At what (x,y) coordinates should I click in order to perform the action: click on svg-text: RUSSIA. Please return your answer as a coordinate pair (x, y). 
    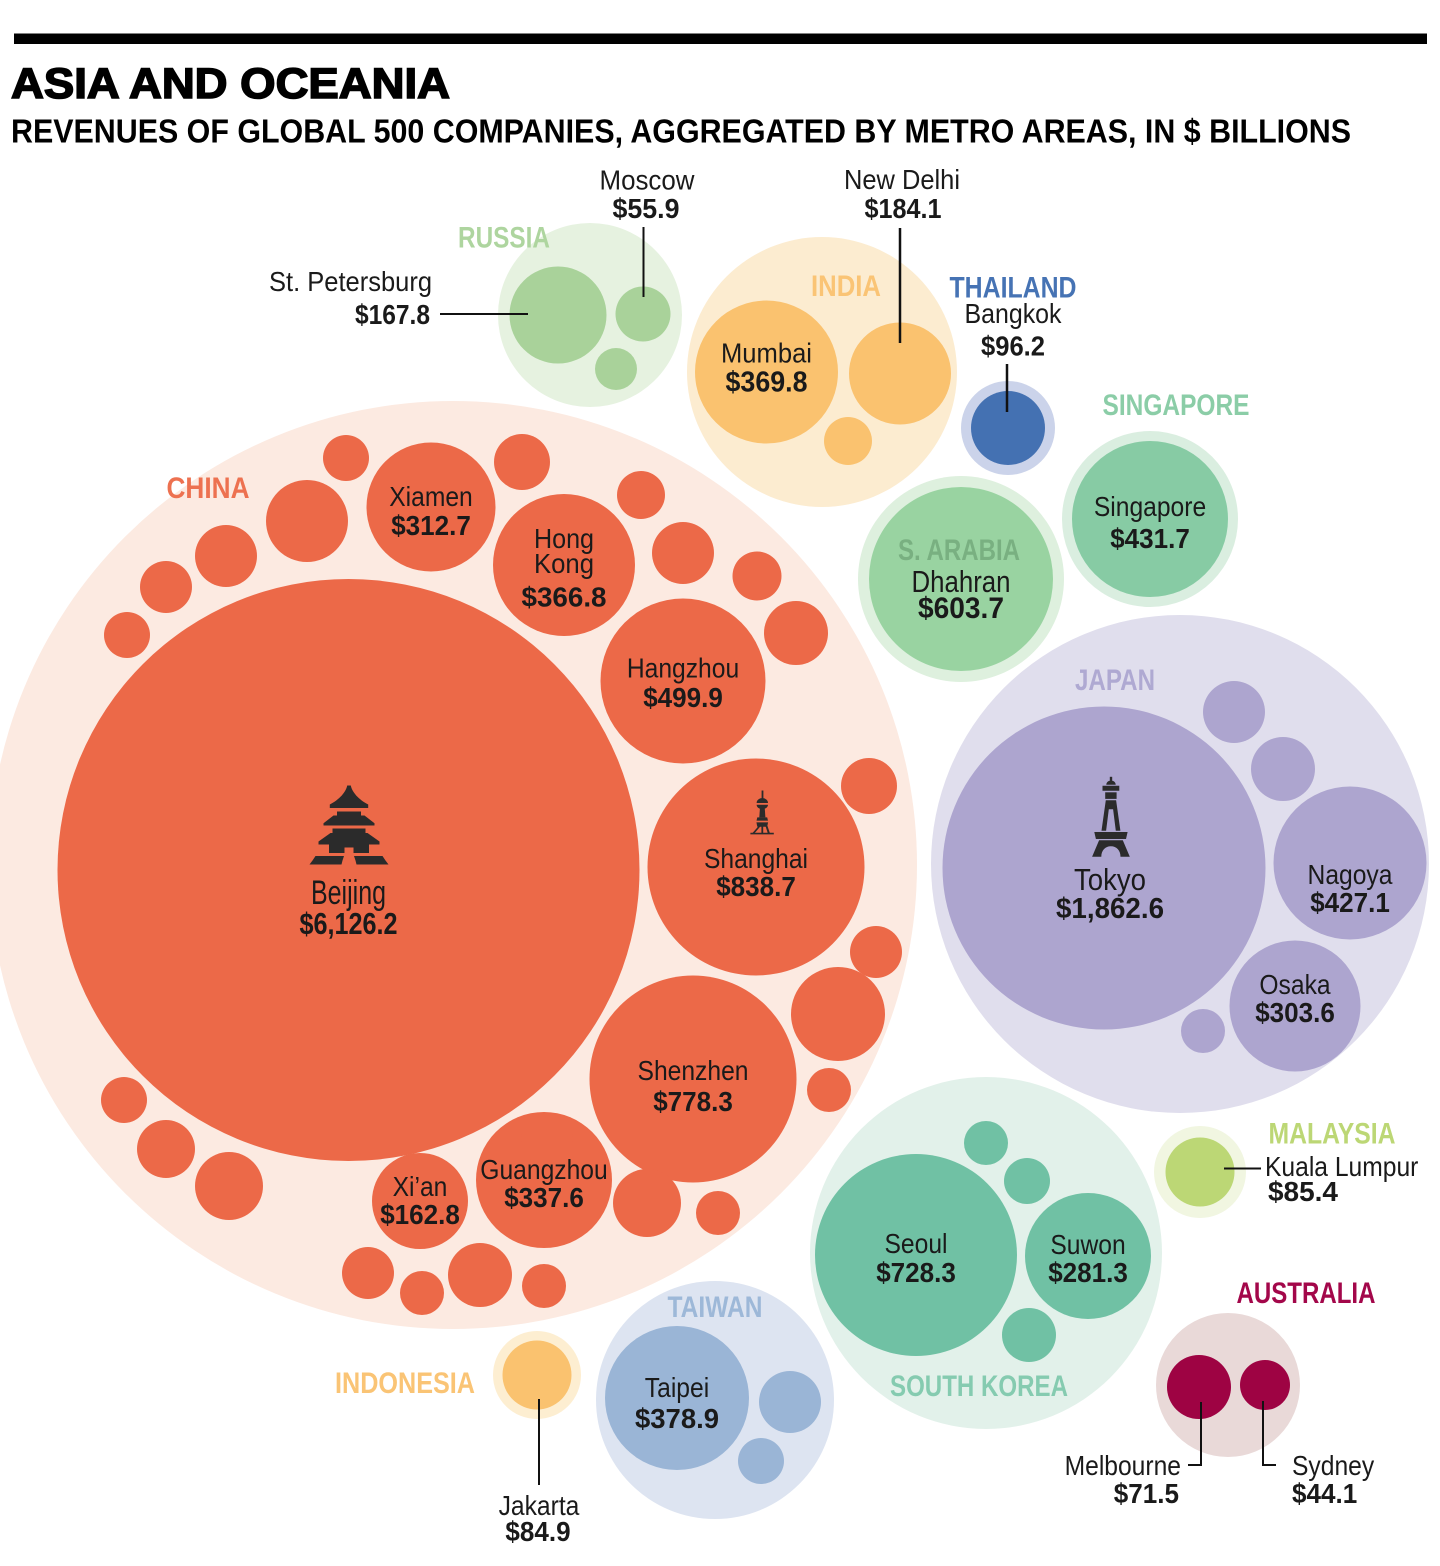
    Looking at the image, I should click on (504, 238).